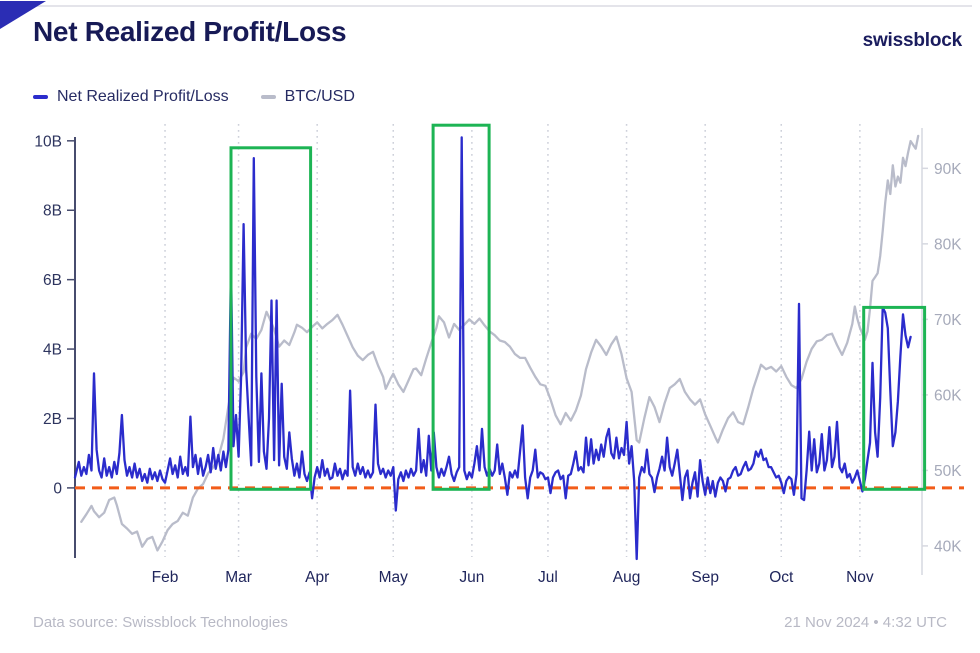  I want to click on axis-tick-label: Nov, so click(860, 577).